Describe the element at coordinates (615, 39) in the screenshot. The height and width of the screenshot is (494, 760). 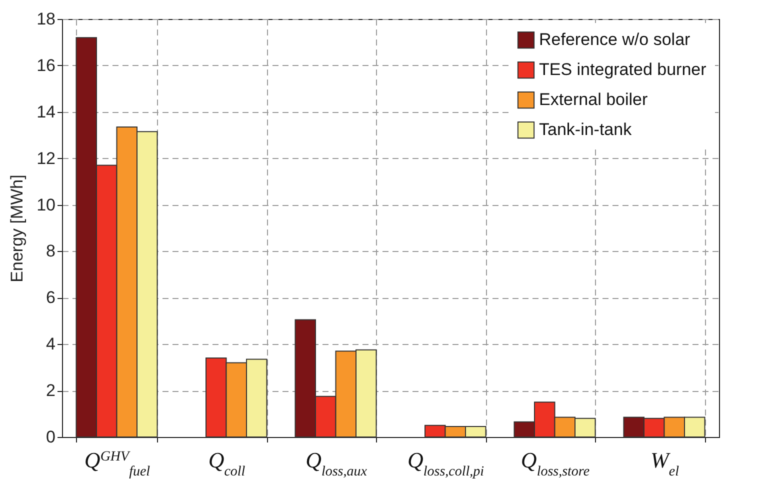
I see `legend-label: Reference w/o solar` at that location.